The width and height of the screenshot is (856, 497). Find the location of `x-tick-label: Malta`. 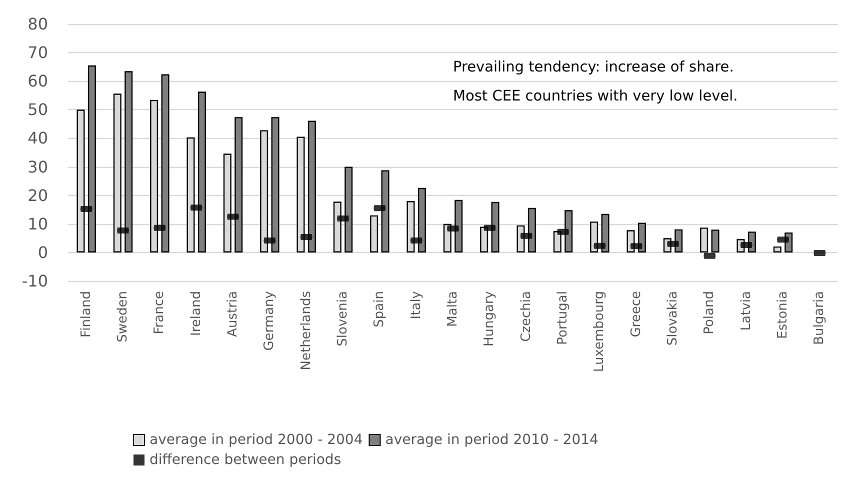

x-tick-label: Malta is located at coordinates (453, 309).